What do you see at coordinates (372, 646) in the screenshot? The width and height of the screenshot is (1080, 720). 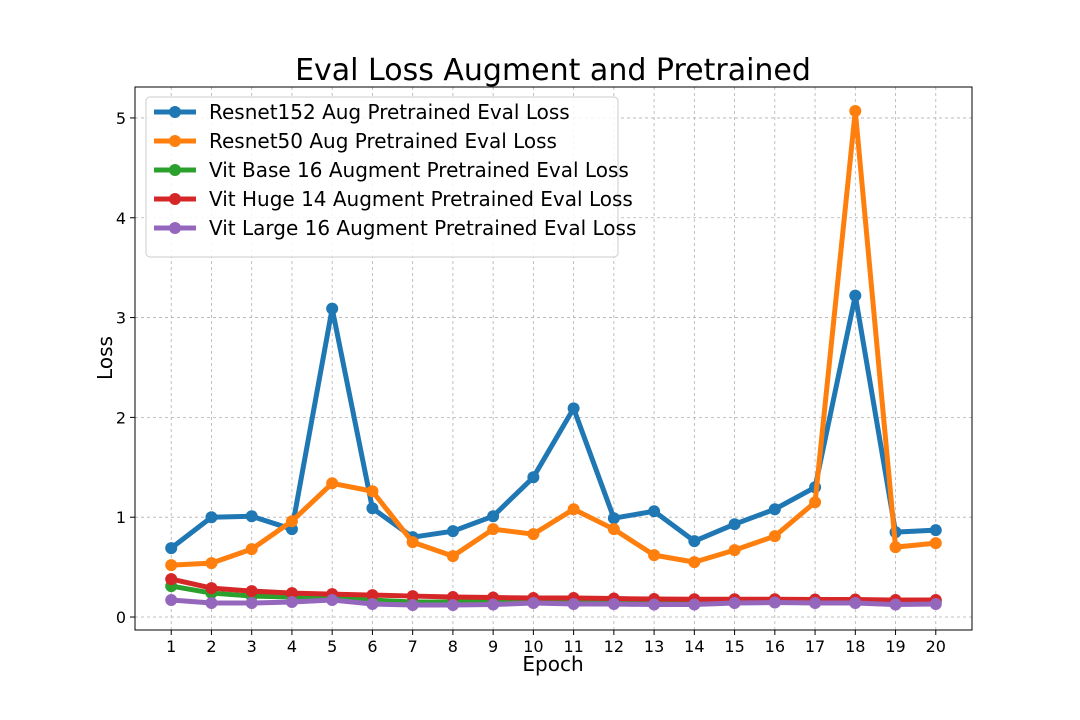 I see `x-tick-label: 6` at bounding box center [372, 646].